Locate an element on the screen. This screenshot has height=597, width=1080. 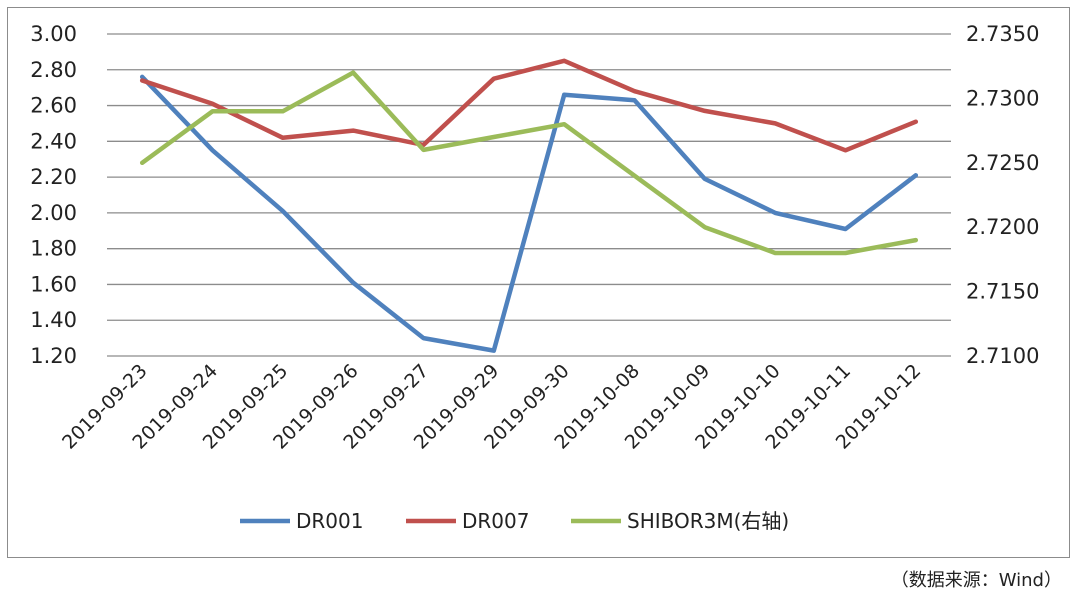
left-tick-label: 2.40 is located at coordinates (53, 141).